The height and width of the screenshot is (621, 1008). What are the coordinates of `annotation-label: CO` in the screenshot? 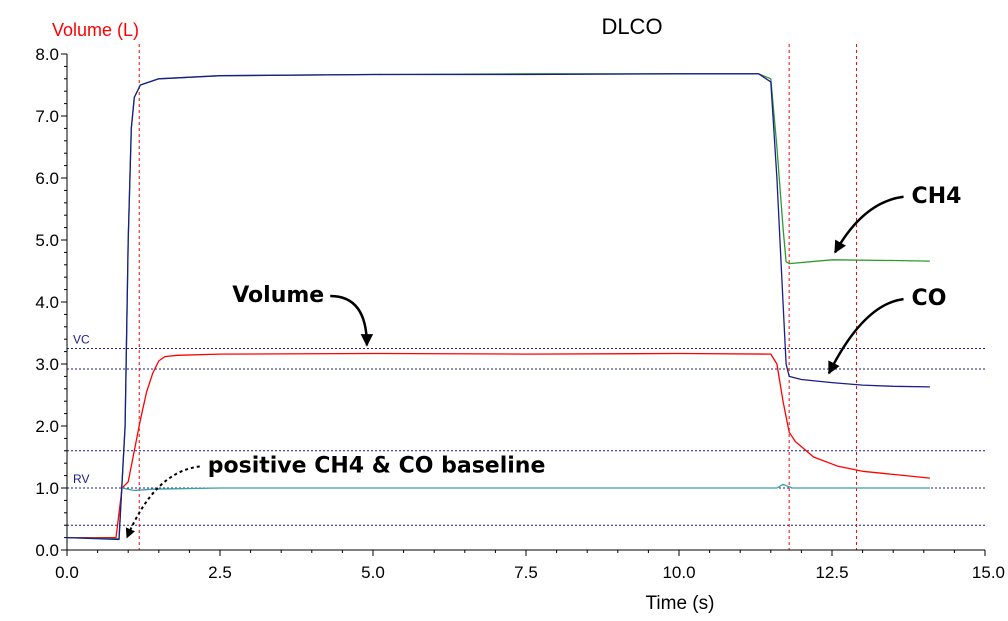 It's located at (929, 298).